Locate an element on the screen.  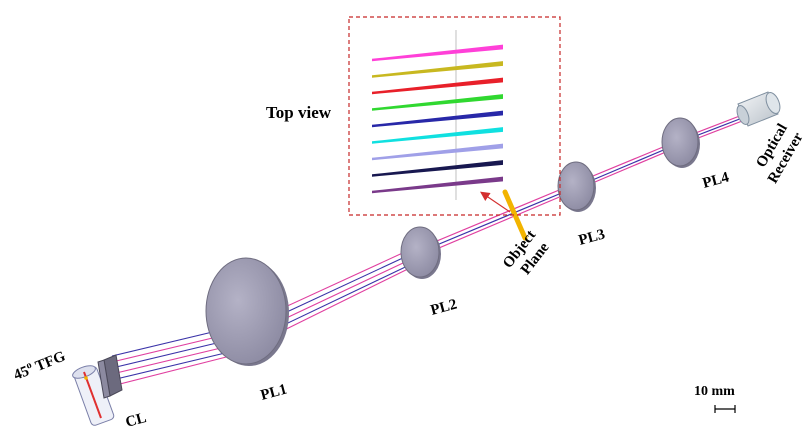
object-plane-label: Object Plane is located at coordinates (526, 252).